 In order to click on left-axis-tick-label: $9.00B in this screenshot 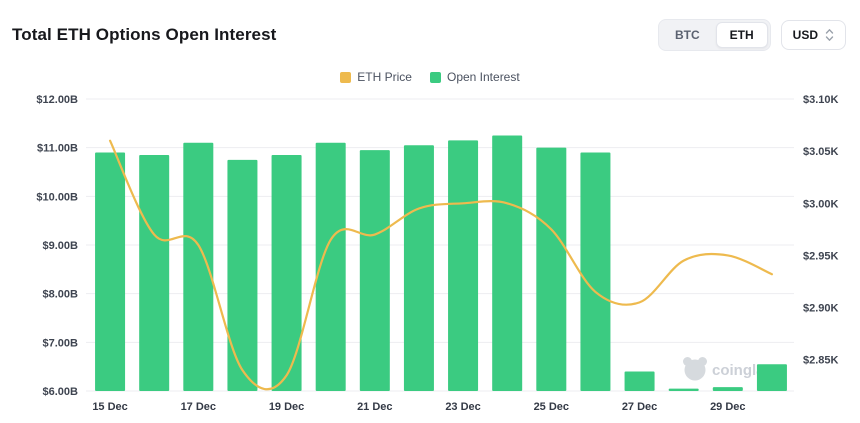, I will do `click(61, 246)`.